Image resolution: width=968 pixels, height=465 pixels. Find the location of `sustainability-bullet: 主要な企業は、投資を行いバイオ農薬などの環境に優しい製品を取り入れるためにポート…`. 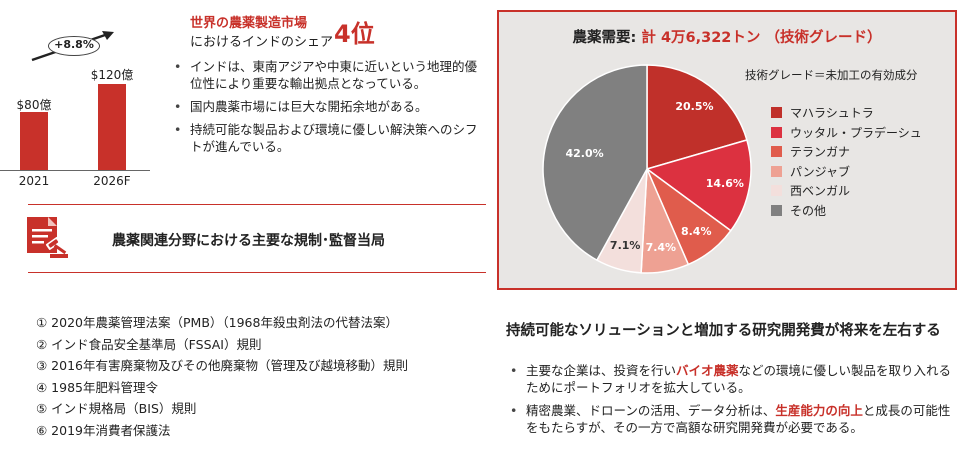

sustainability-bullet: 主要な企業は、投資を行いバイオ農薬などの環境に優しい製品を取り入れるためにポート… is located at coordinates (731, 379).